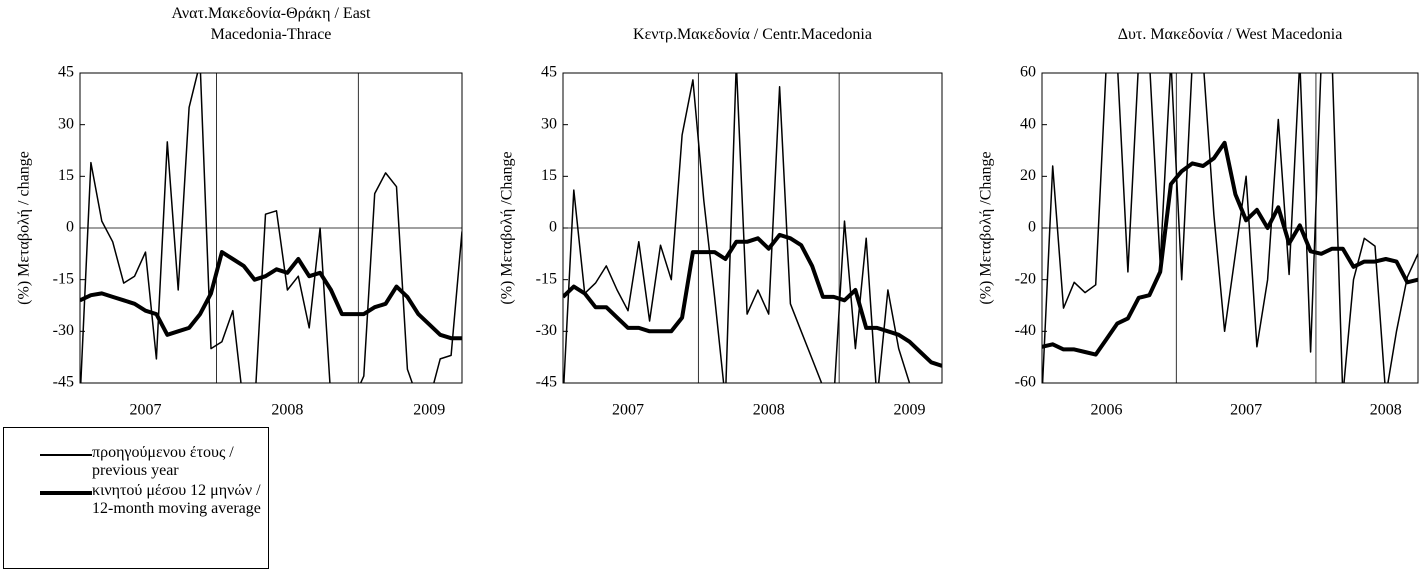 This screenshot has height=569, width=1419. What do you see at coordinates (1028, 72) in the screenshot?
I see `y-tick-label: 60` at bounding box center [1028, 72].